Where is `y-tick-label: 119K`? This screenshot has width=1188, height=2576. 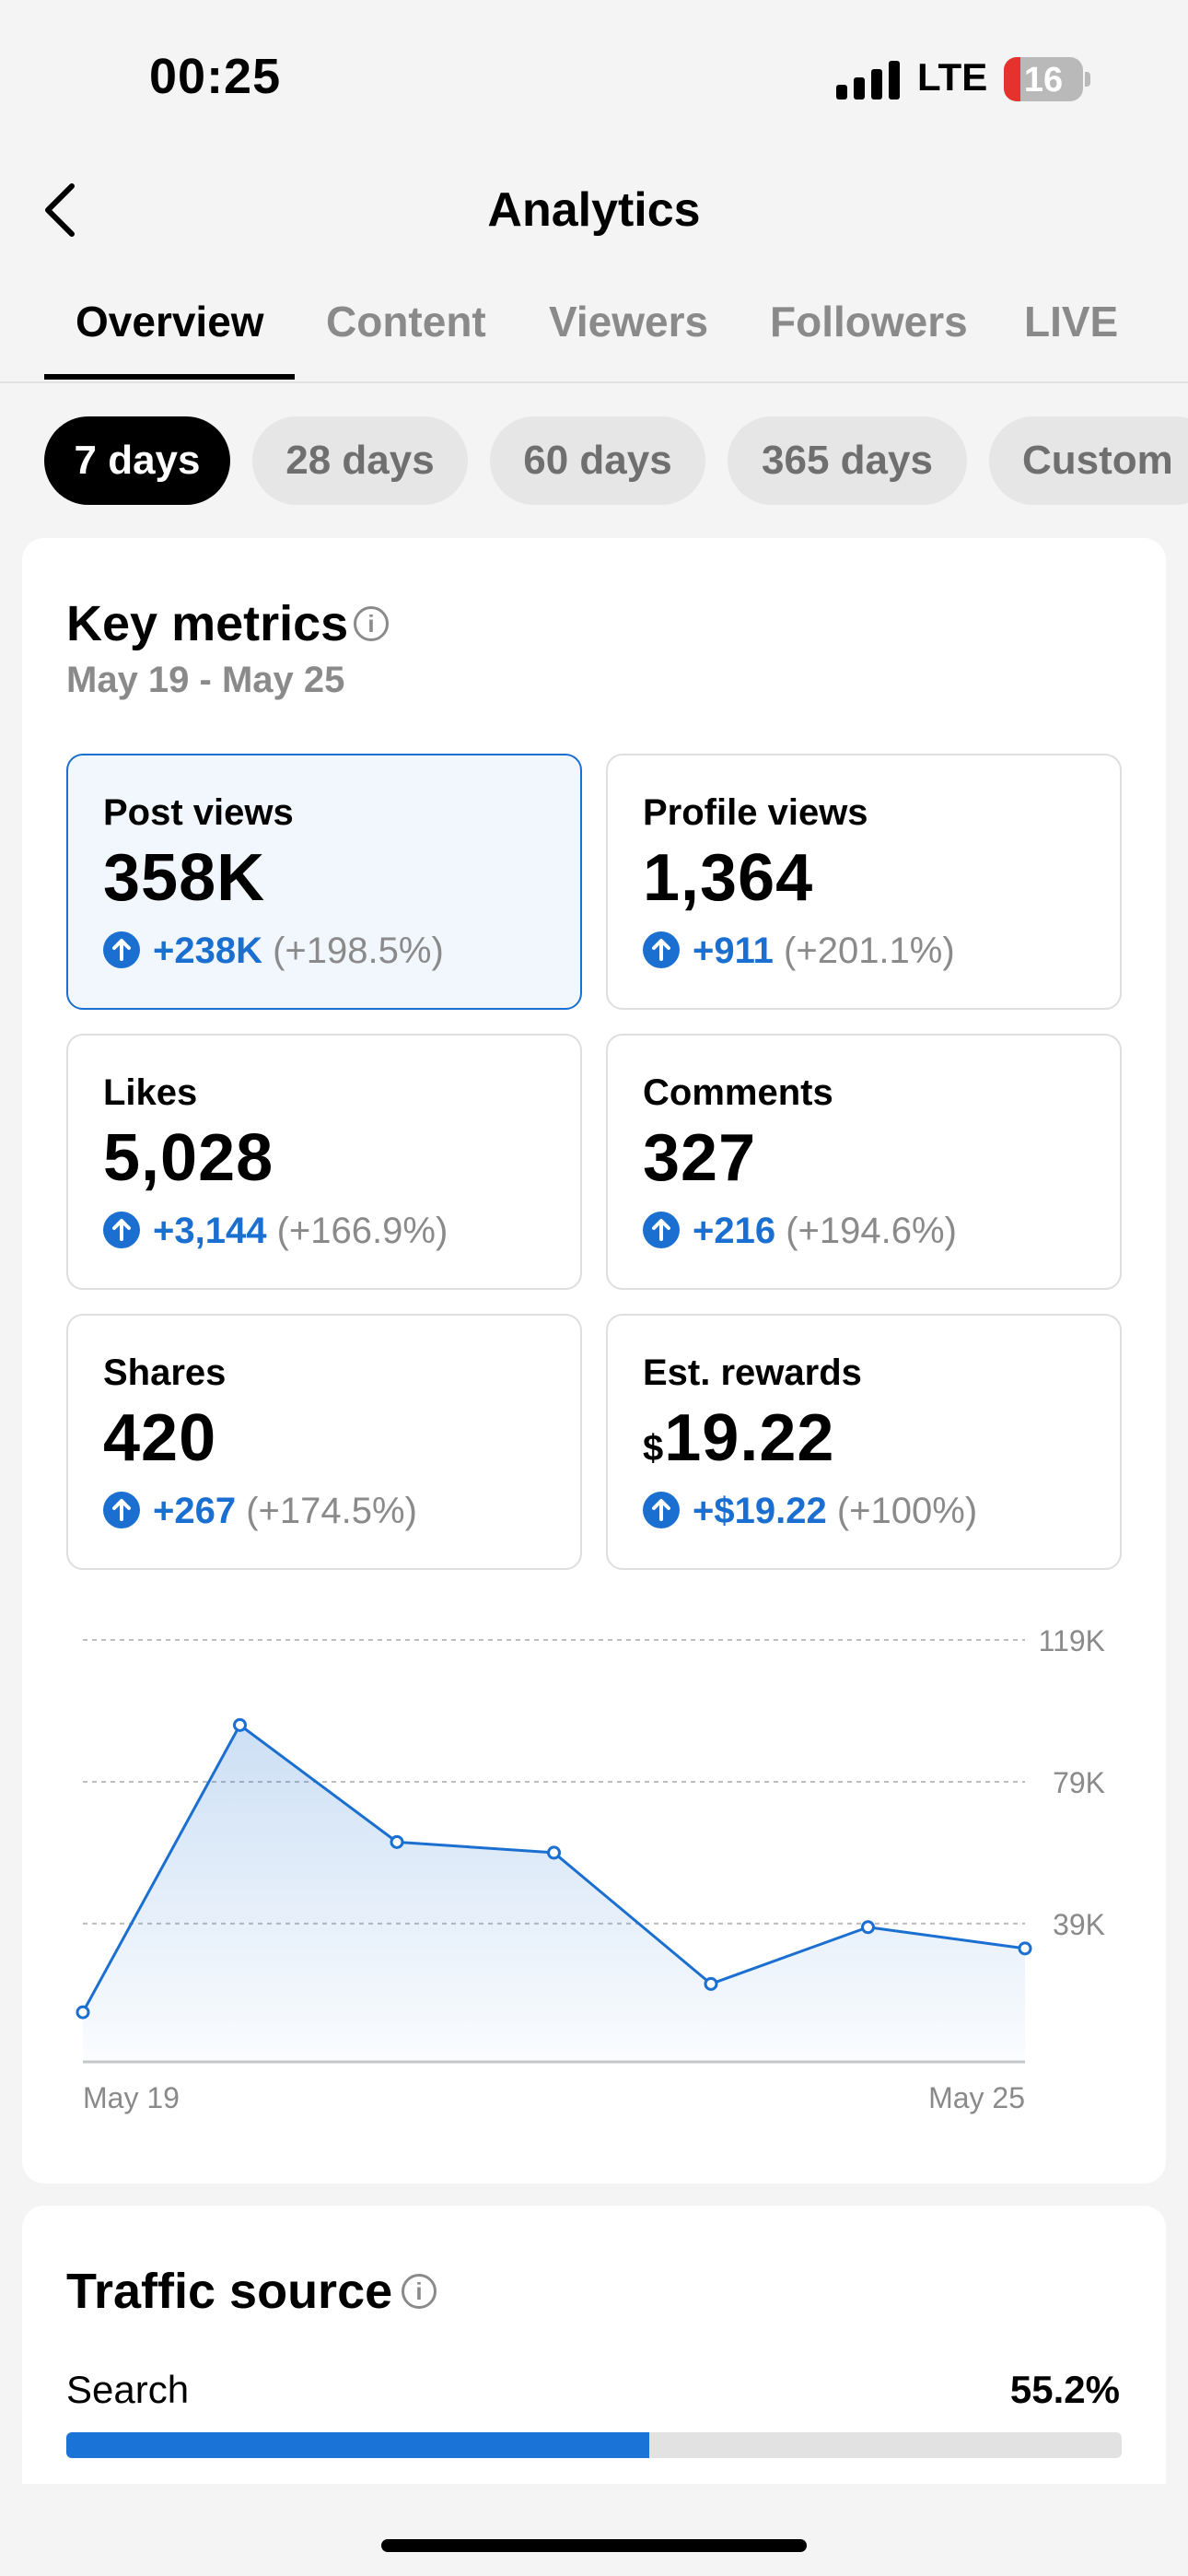
y-tick-label: 119K is located at coordinates (1072, 1640).